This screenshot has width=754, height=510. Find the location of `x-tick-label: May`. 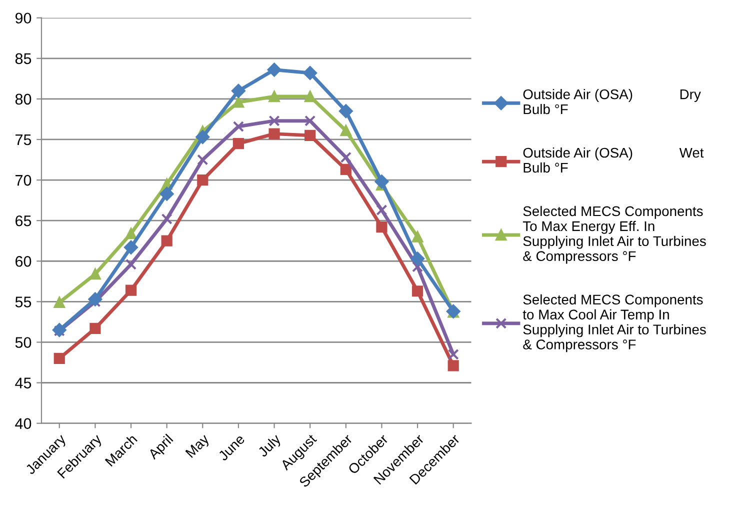

x-tick-label: May is located at coordinates (198, 446).